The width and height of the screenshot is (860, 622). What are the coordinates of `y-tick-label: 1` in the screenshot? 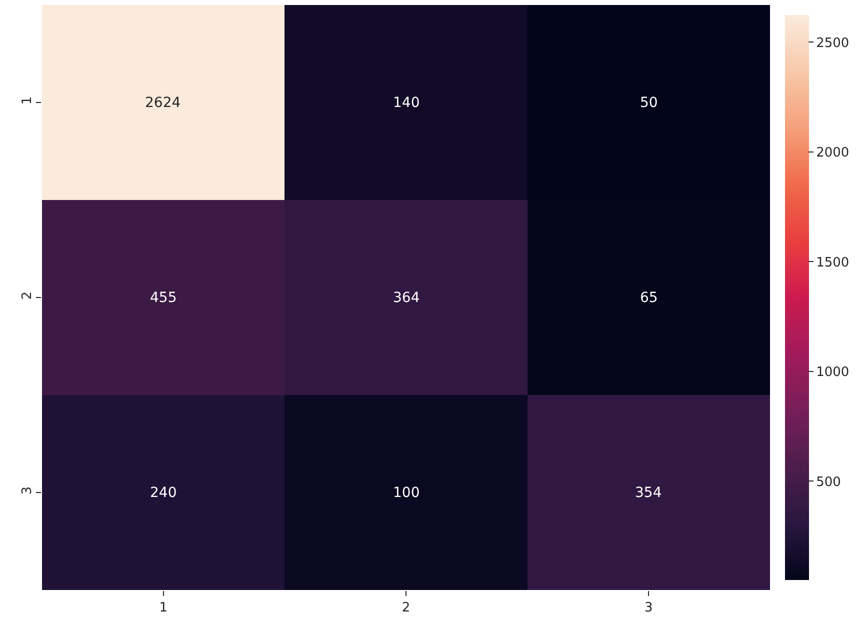 It's located at (27, 100).